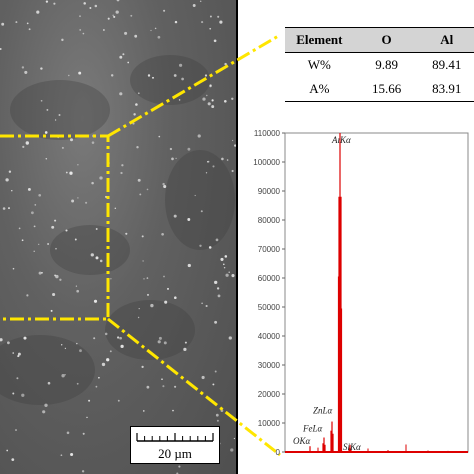 This screenshot has width=474, height=474. I want to click on scale-ruler, so click(175, 437).